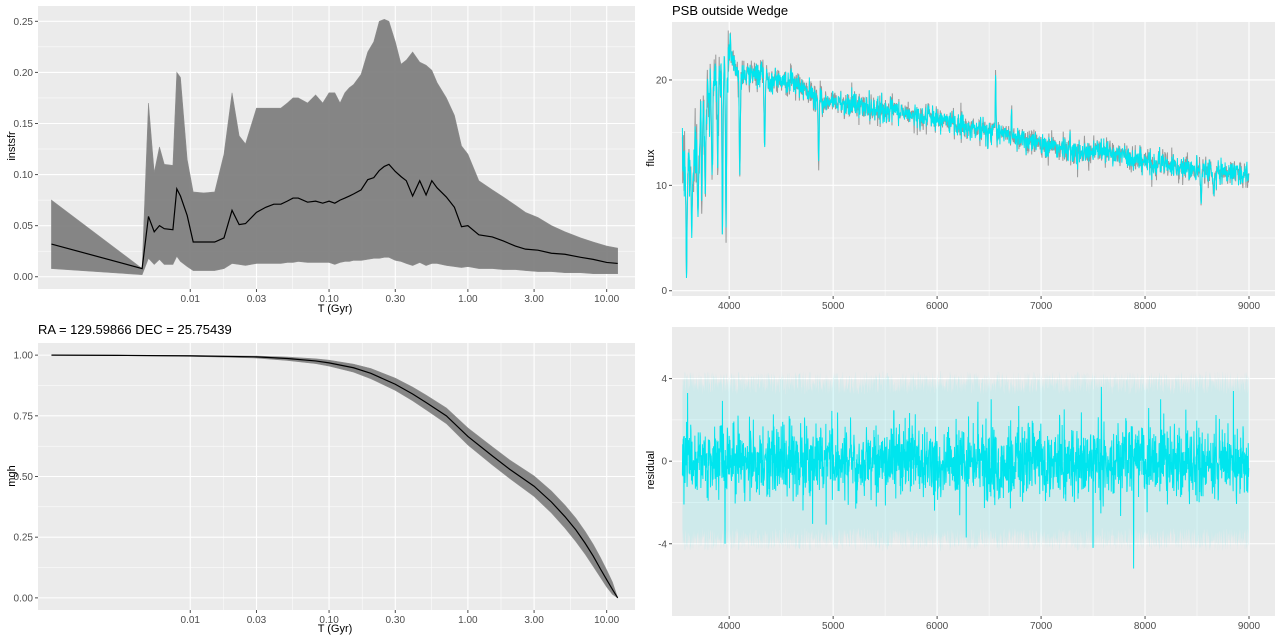 This screenshot has width=1280, height=640. What do you see at coordinates (468, 299) in the screenshot?
I see `instsfr-x-tick-label: 1.00` at bounding box center [468, 299].